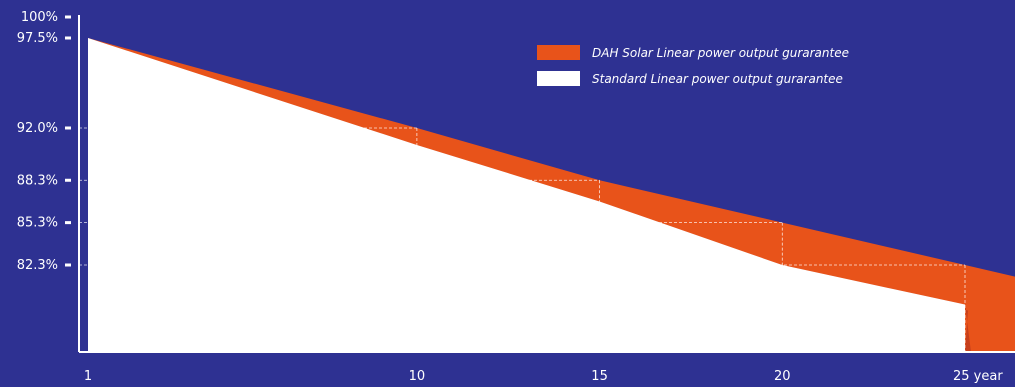  Describe the element at coordinates (88, 376) in the screenshot. I see `x-tick-label: 1` at that location.